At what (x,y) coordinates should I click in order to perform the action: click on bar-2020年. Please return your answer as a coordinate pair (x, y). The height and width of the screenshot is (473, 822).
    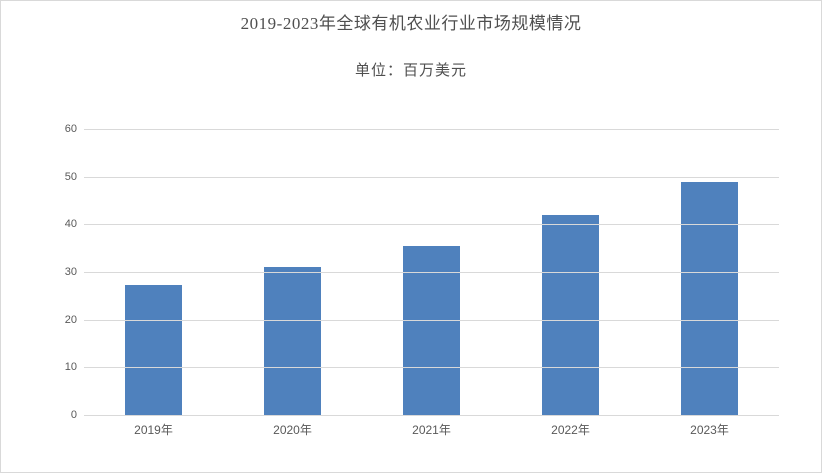
    Looking at the image, I should click on (292, 341).